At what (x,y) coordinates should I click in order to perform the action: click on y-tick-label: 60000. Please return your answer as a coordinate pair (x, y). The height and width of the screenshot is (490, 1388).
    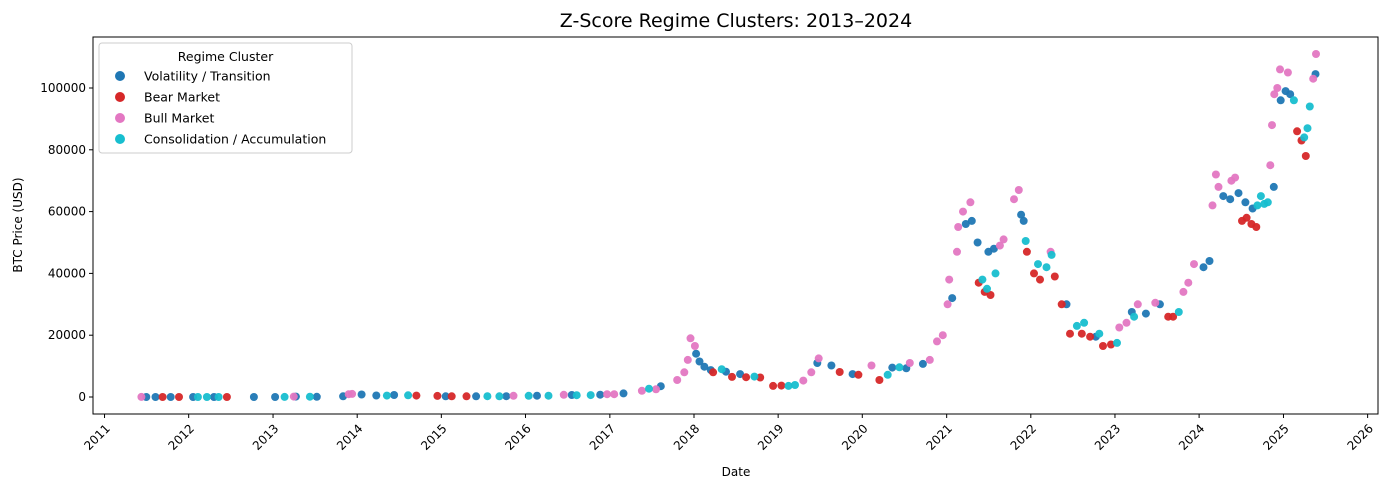
    Looking at the image, I should click on (67, 212).